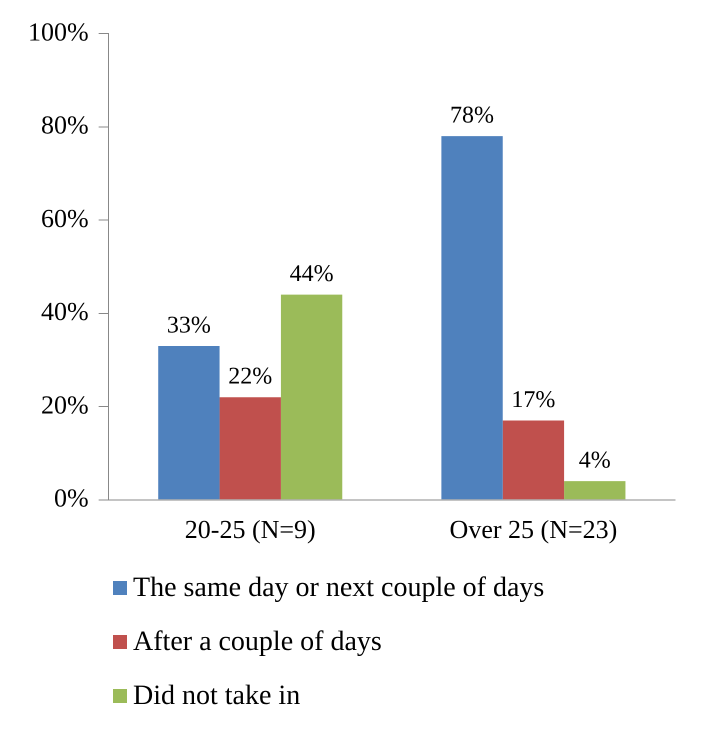 The width and height of the screenshot is (713, 752). I want to click on legend-label: The same day or next couple of days, so click(338, 588).